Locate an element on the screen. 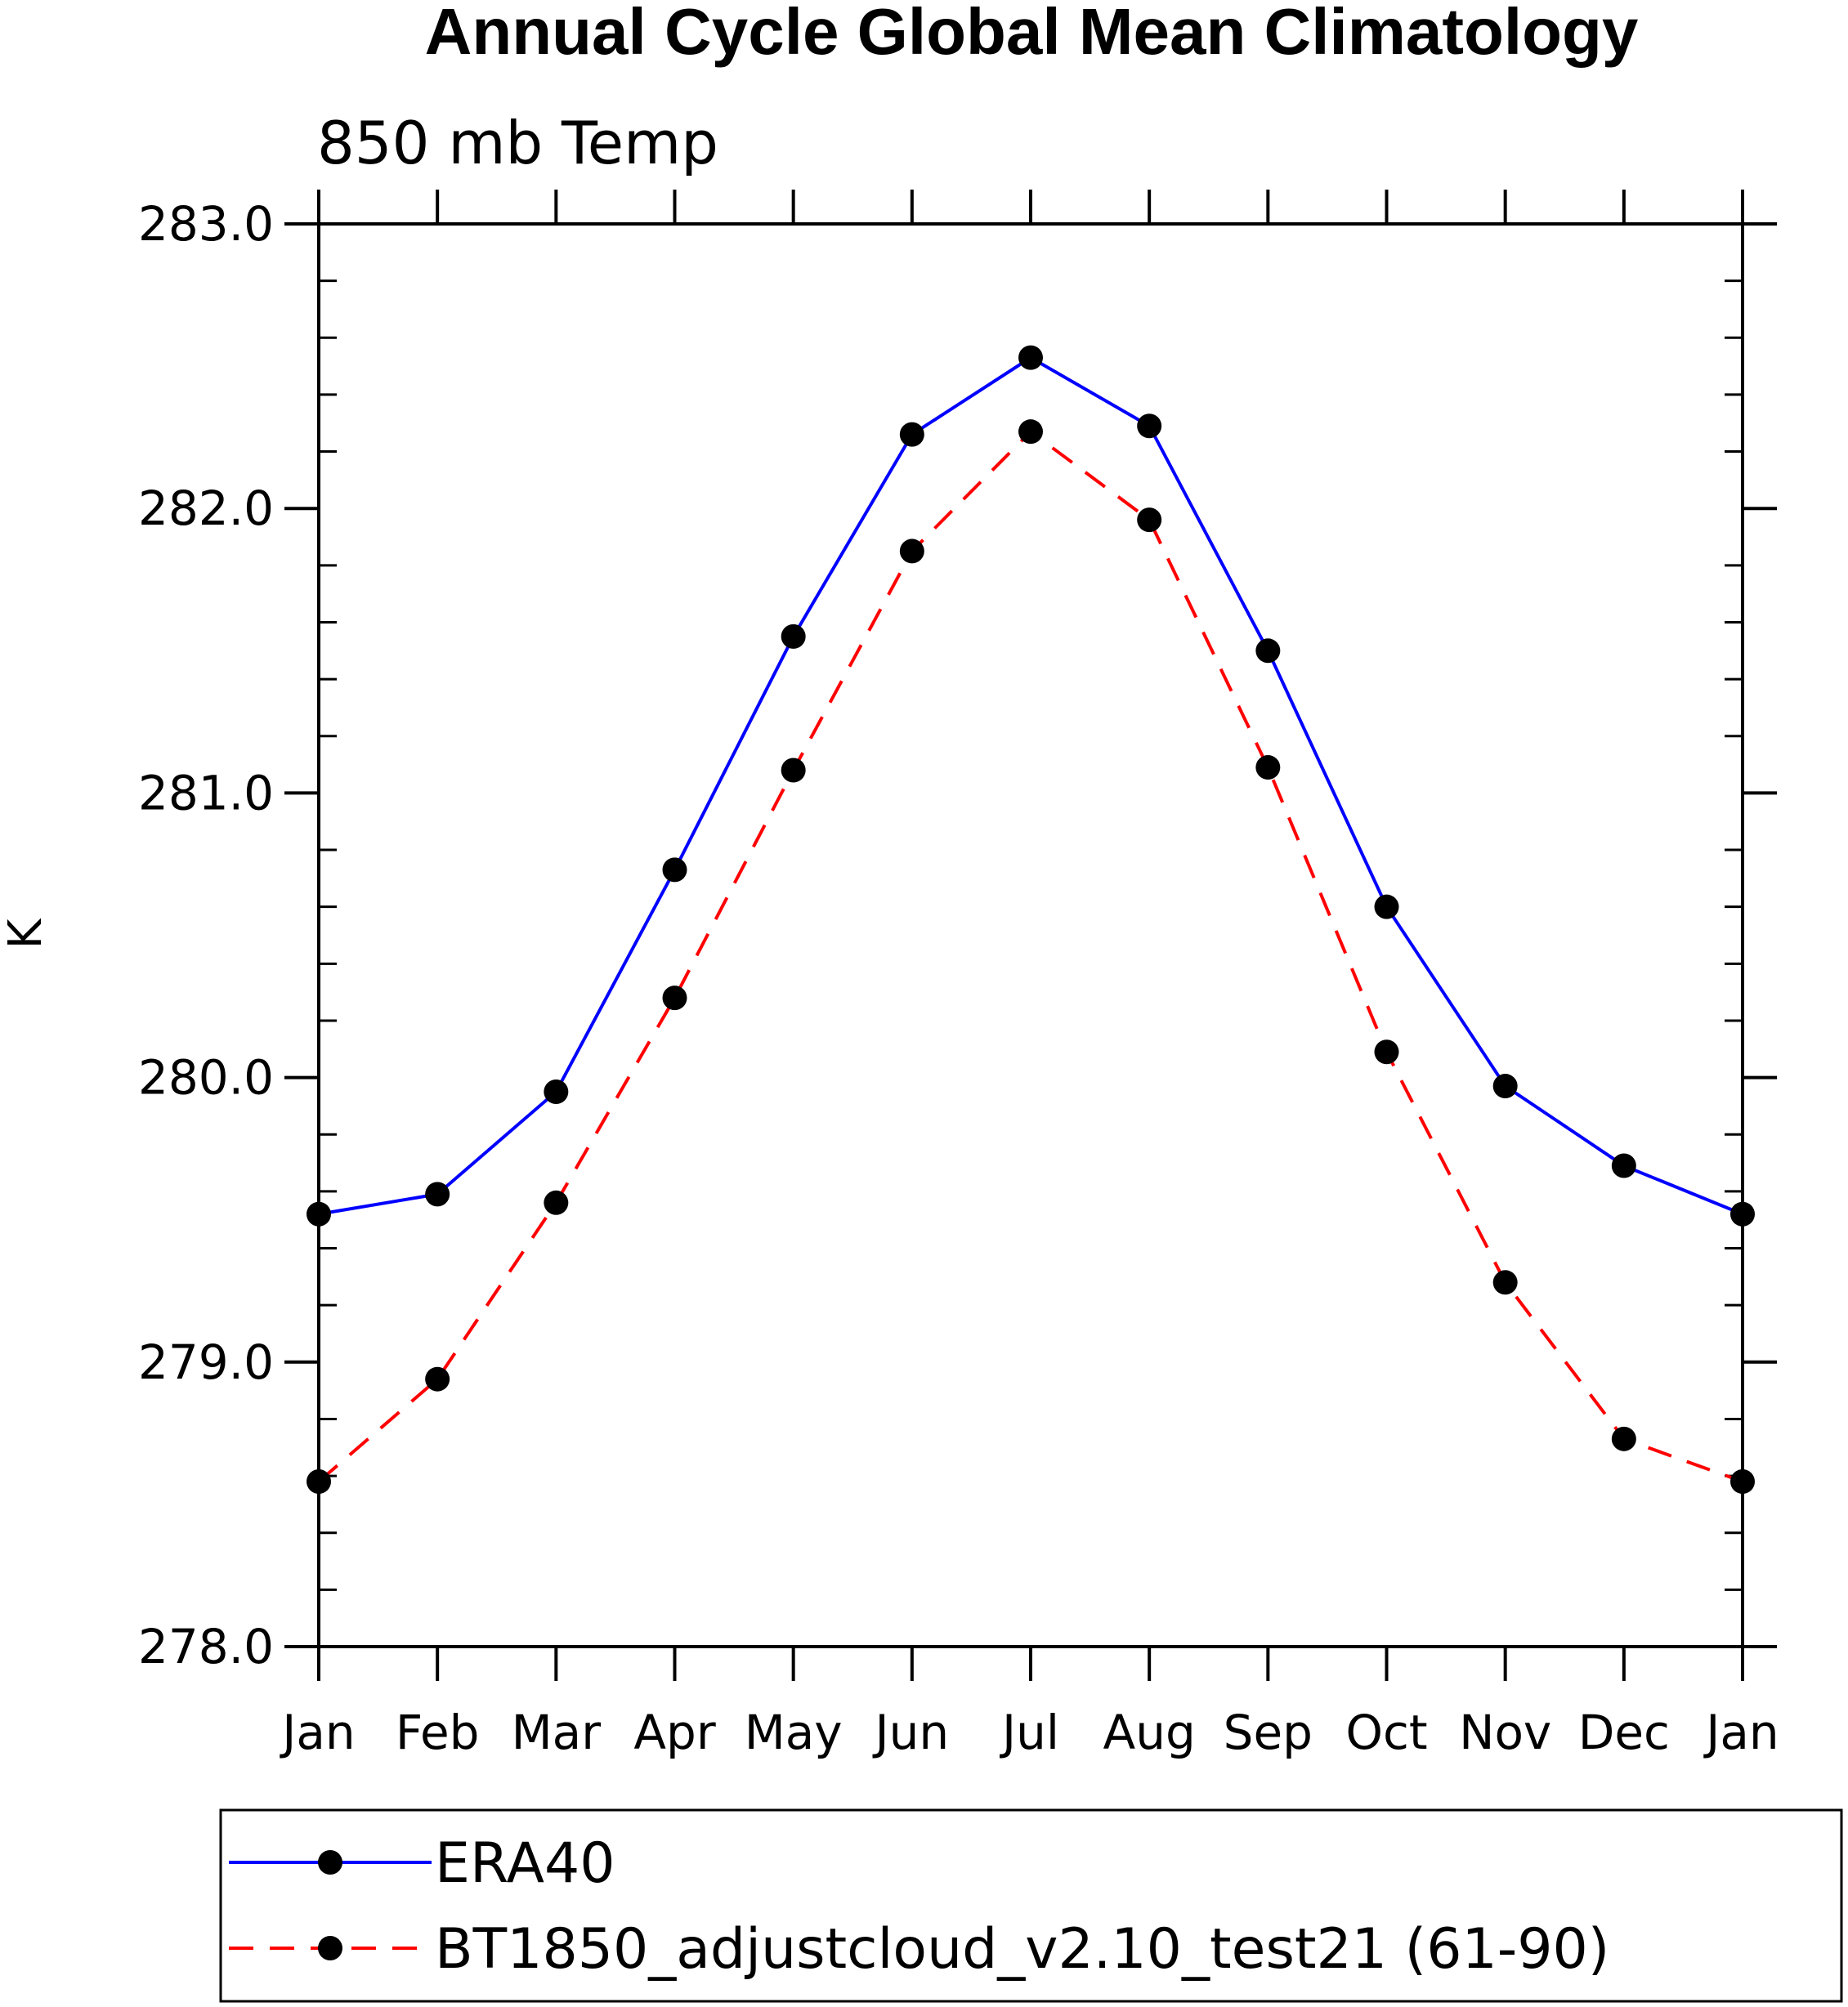 The width and height of the screenshot is (1848, 2007). x-tick-labels: Jan Feb Mar Apr May Jun Jul Aug Sep Oct Nov Dec Jan is located at coordinates (1029, 1732).